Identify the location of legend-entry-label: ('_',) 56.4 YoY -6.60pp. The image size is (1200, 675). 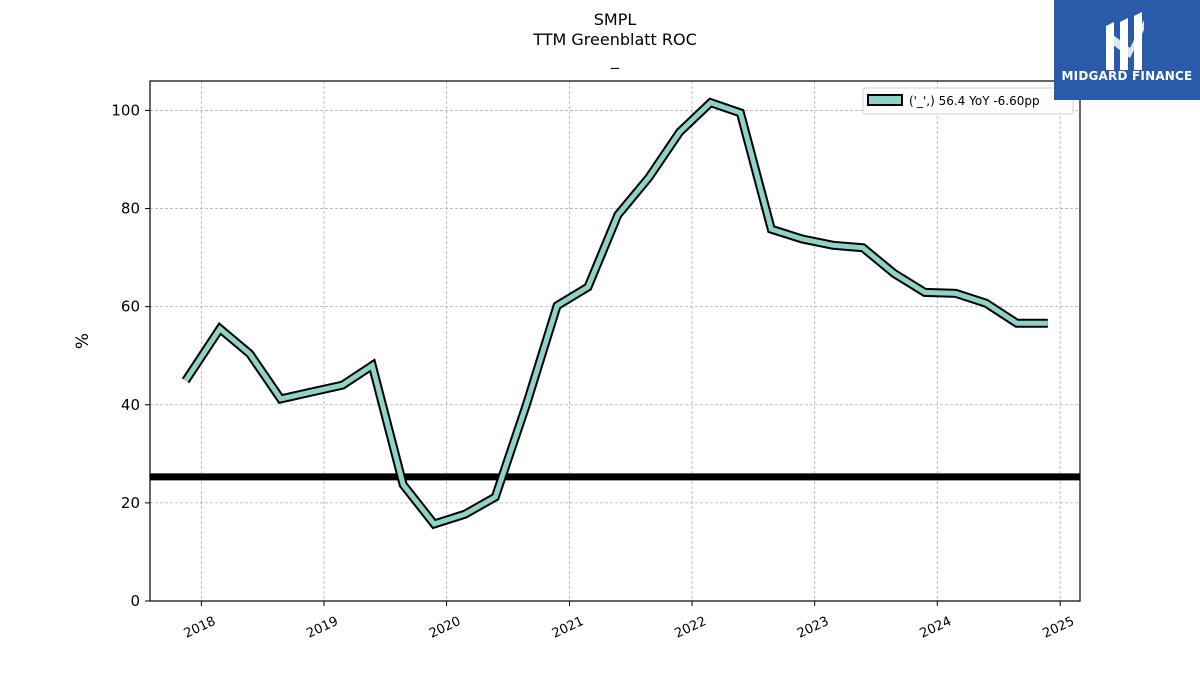
(974, 101).